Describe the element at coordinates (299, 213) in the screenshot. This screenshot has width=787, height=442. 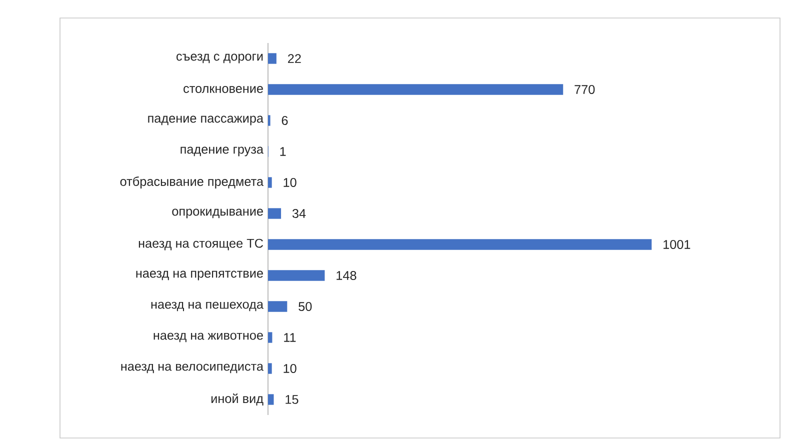
I see `data-label: 34` at that location.